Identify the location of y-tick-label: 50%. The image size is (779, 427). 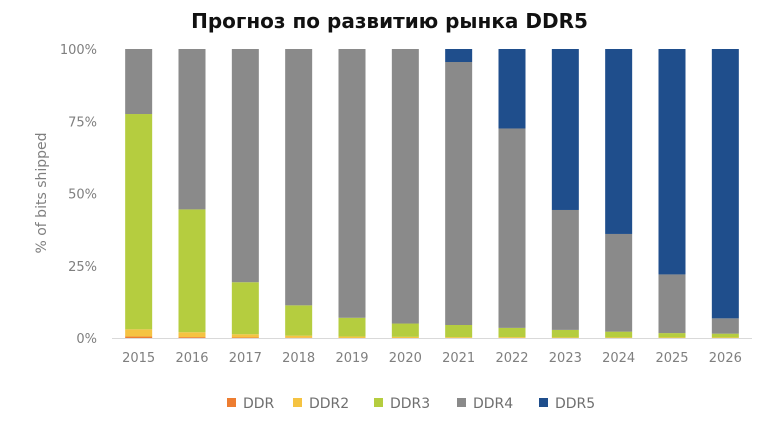
(82, 195).